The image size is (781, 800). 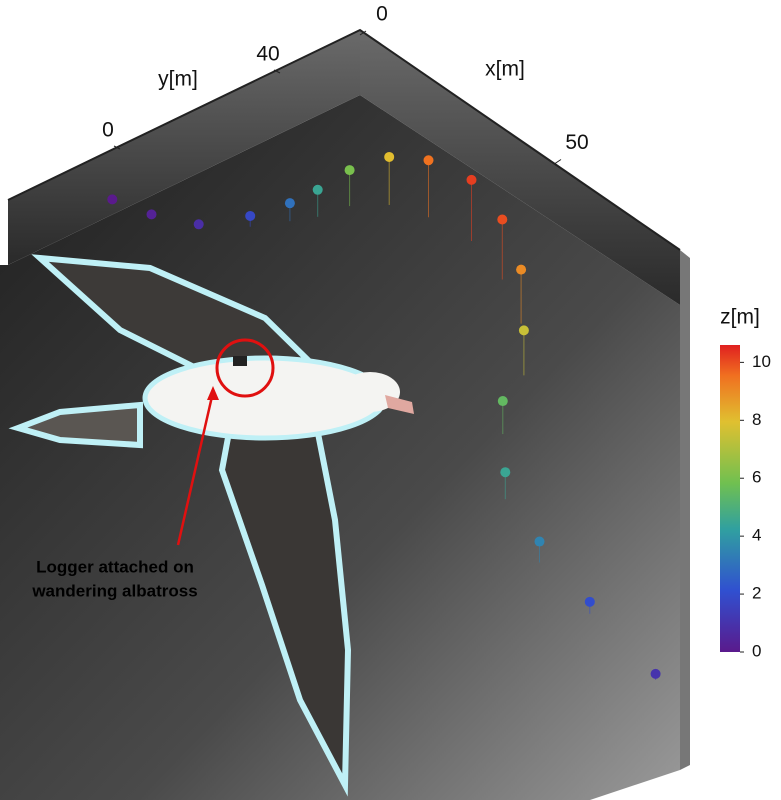 I want to click on x-tick-label: 50, so click(x=576, y=142).